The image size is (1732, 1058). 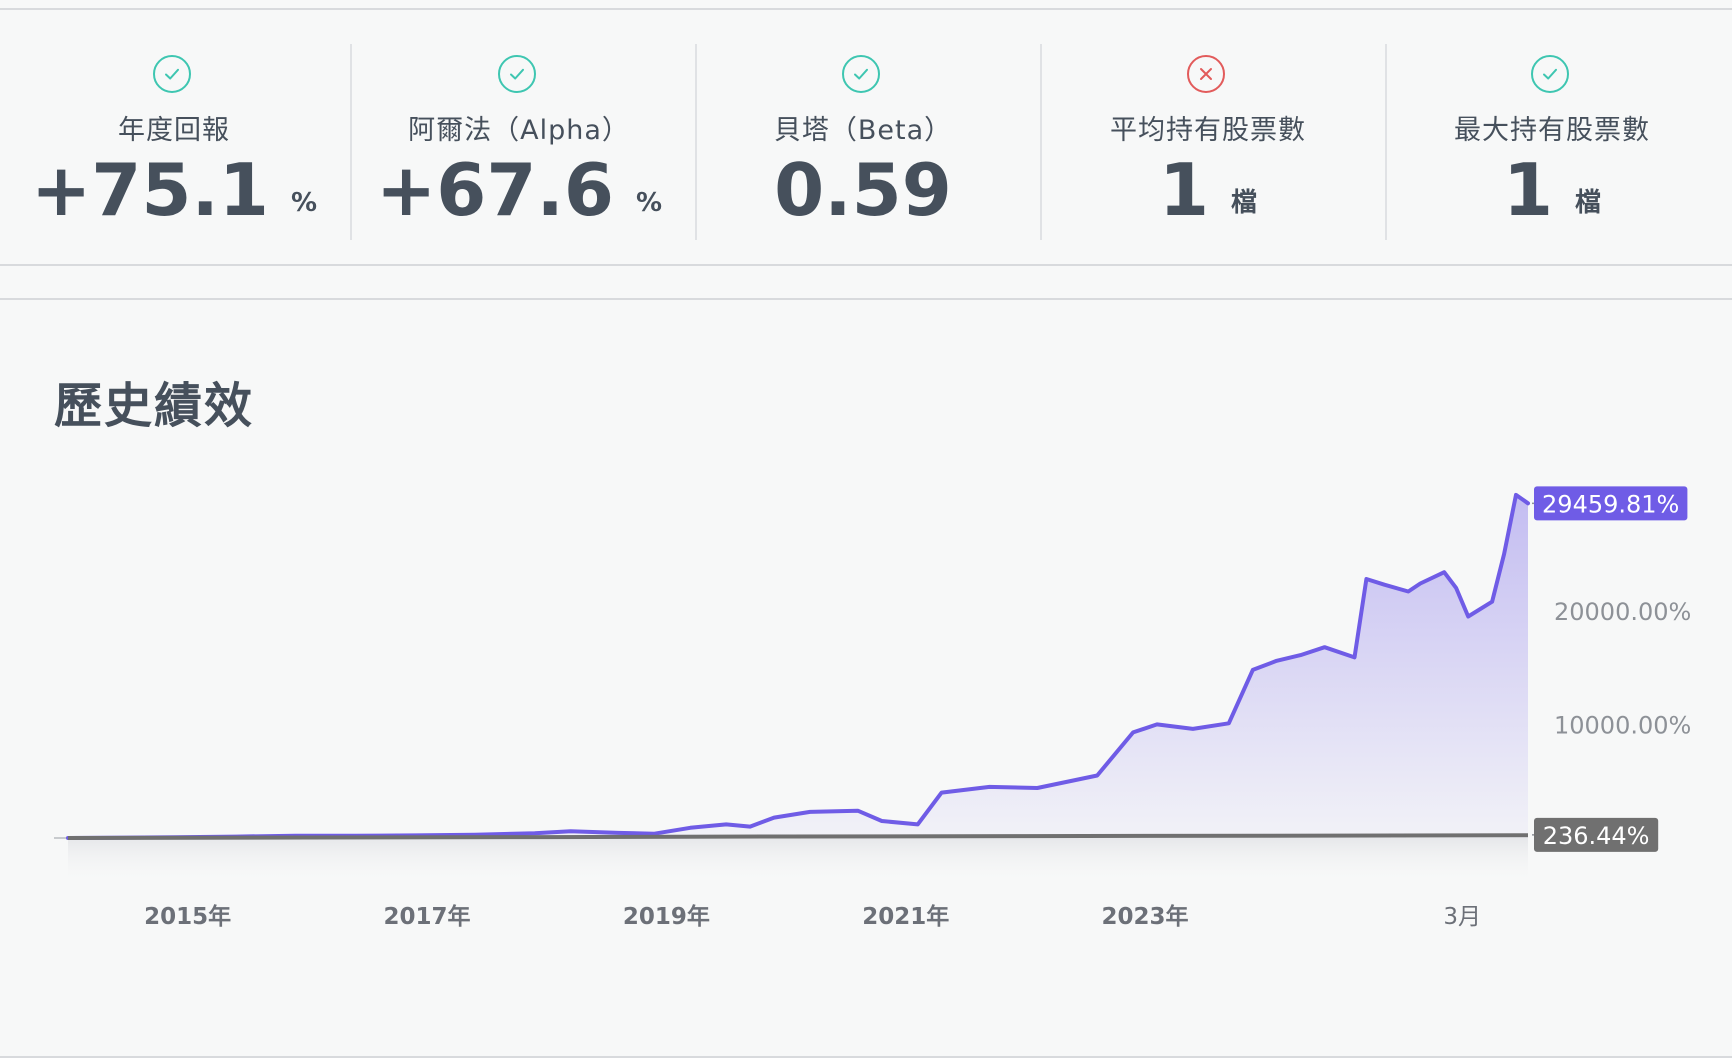 I want to click on stat-number: 0.59, so click(x=863, y=190).